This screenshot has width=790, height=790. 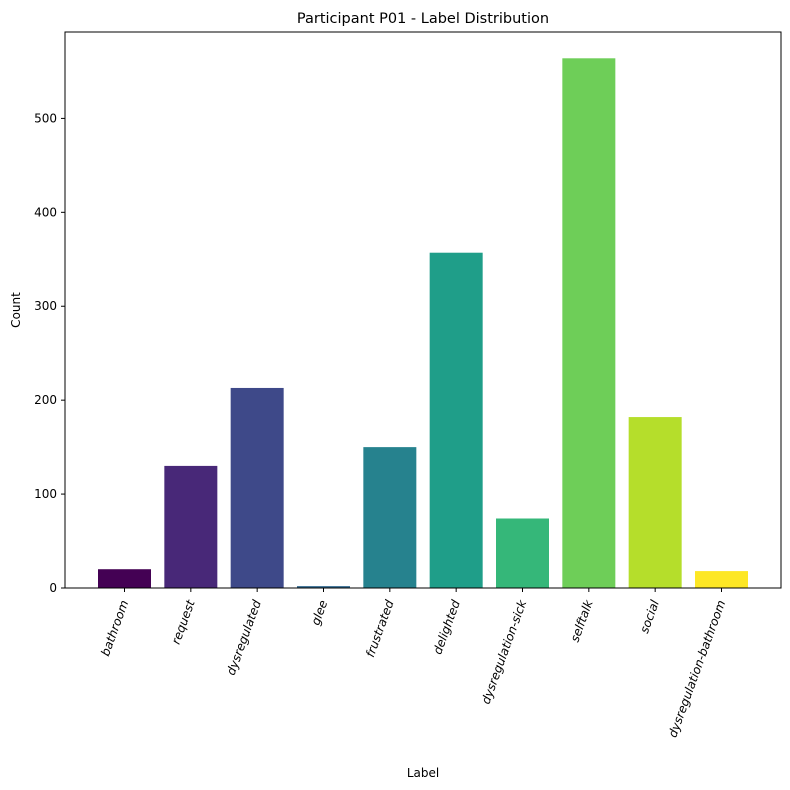 I want to click on bar-dysregulation-sick, so click(x=522, y=553).